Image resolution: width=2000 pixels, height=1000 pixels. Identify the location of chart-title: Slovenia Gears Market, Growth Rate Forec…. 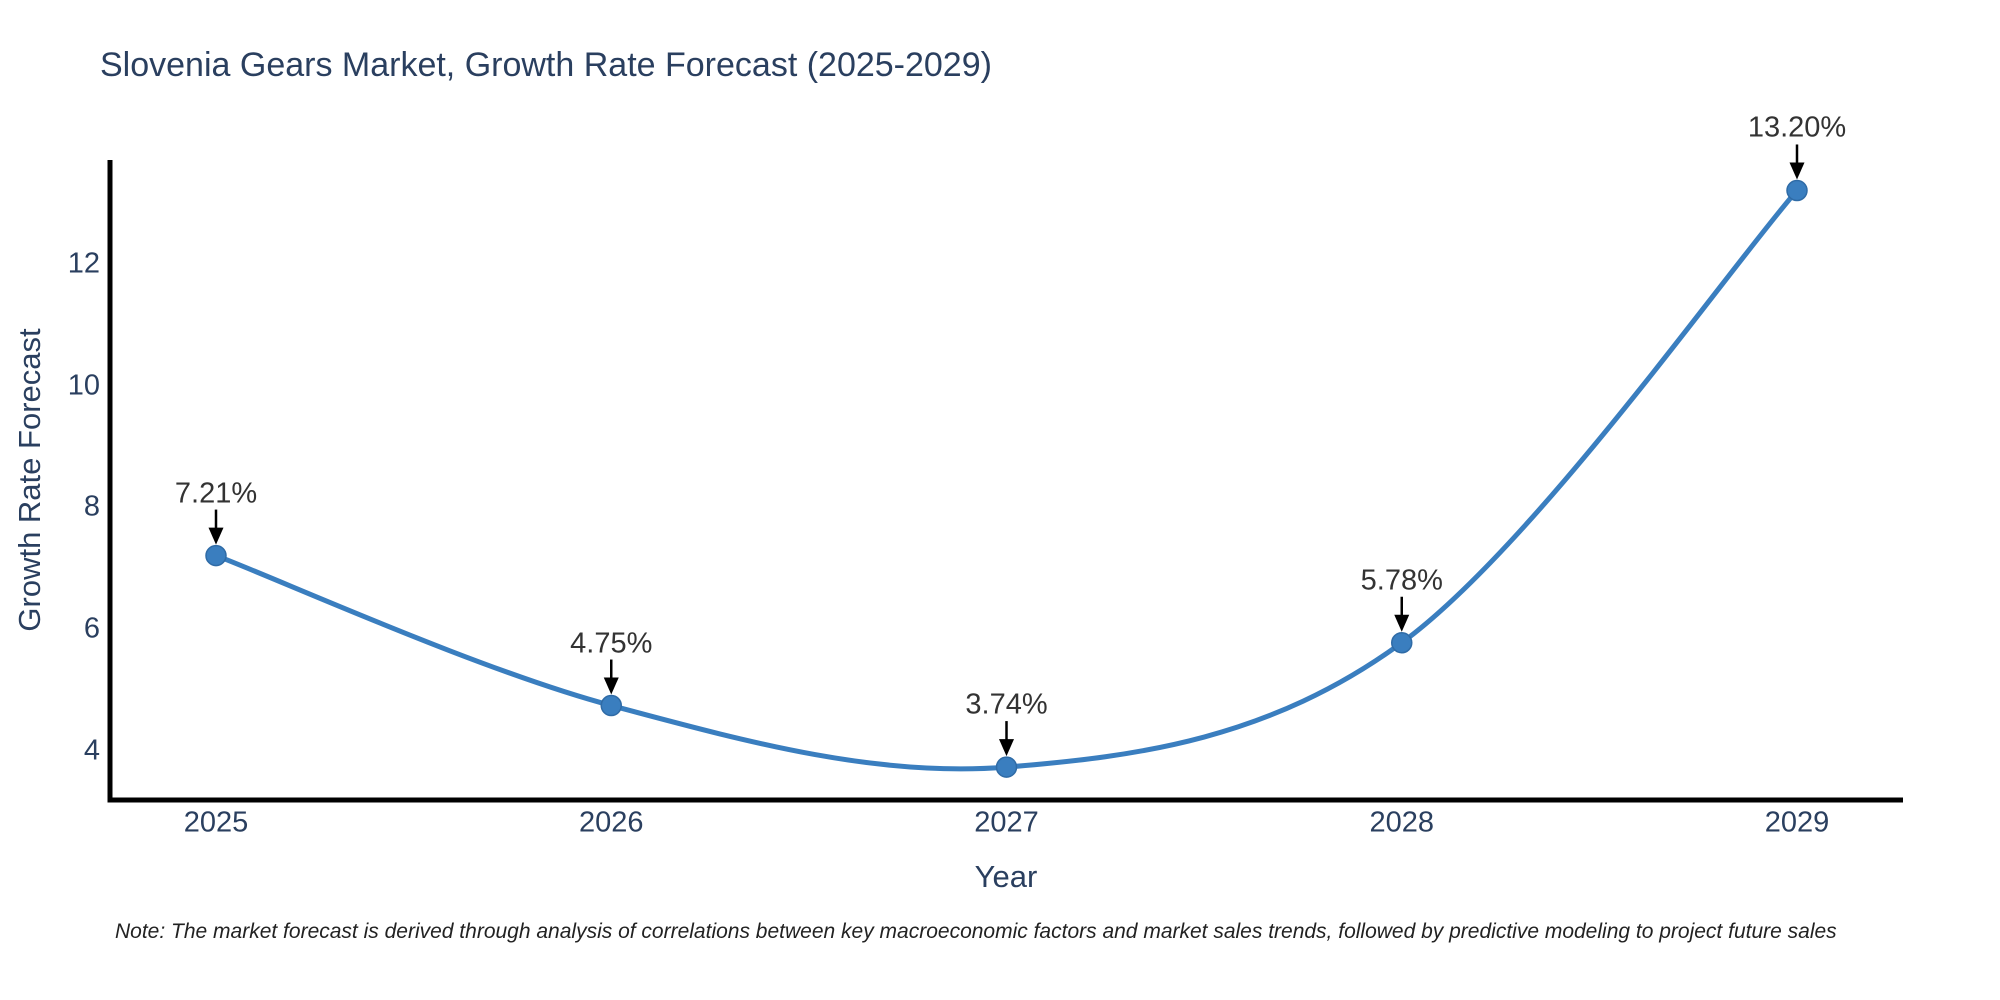
(546, 64).